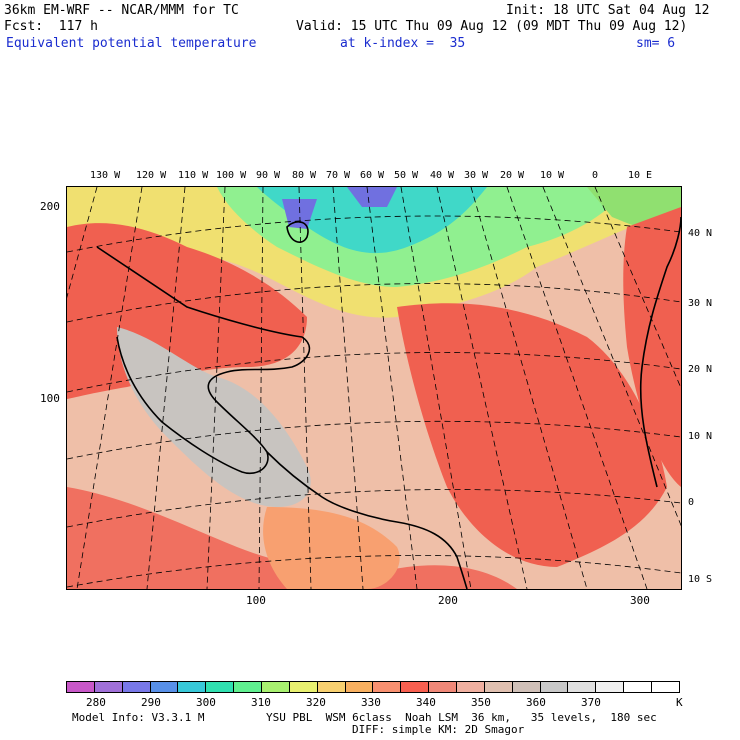 The width and height of the screenshot is (740, 740). What do you see at coordinates (552, 175) in the screenshot?
I see `lon-label: 10 W` at bounding box center [552, 175].